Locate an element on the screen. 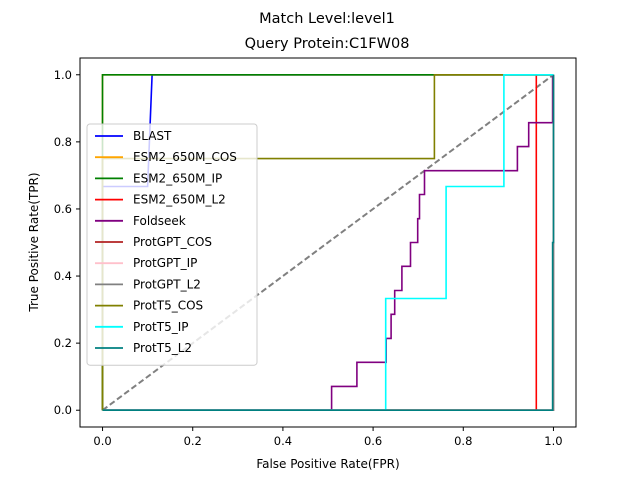 The width and height of the screenshot is (640, 480). legend-entry-label: ProtT5_L2 is located at coordinates (162, 348).